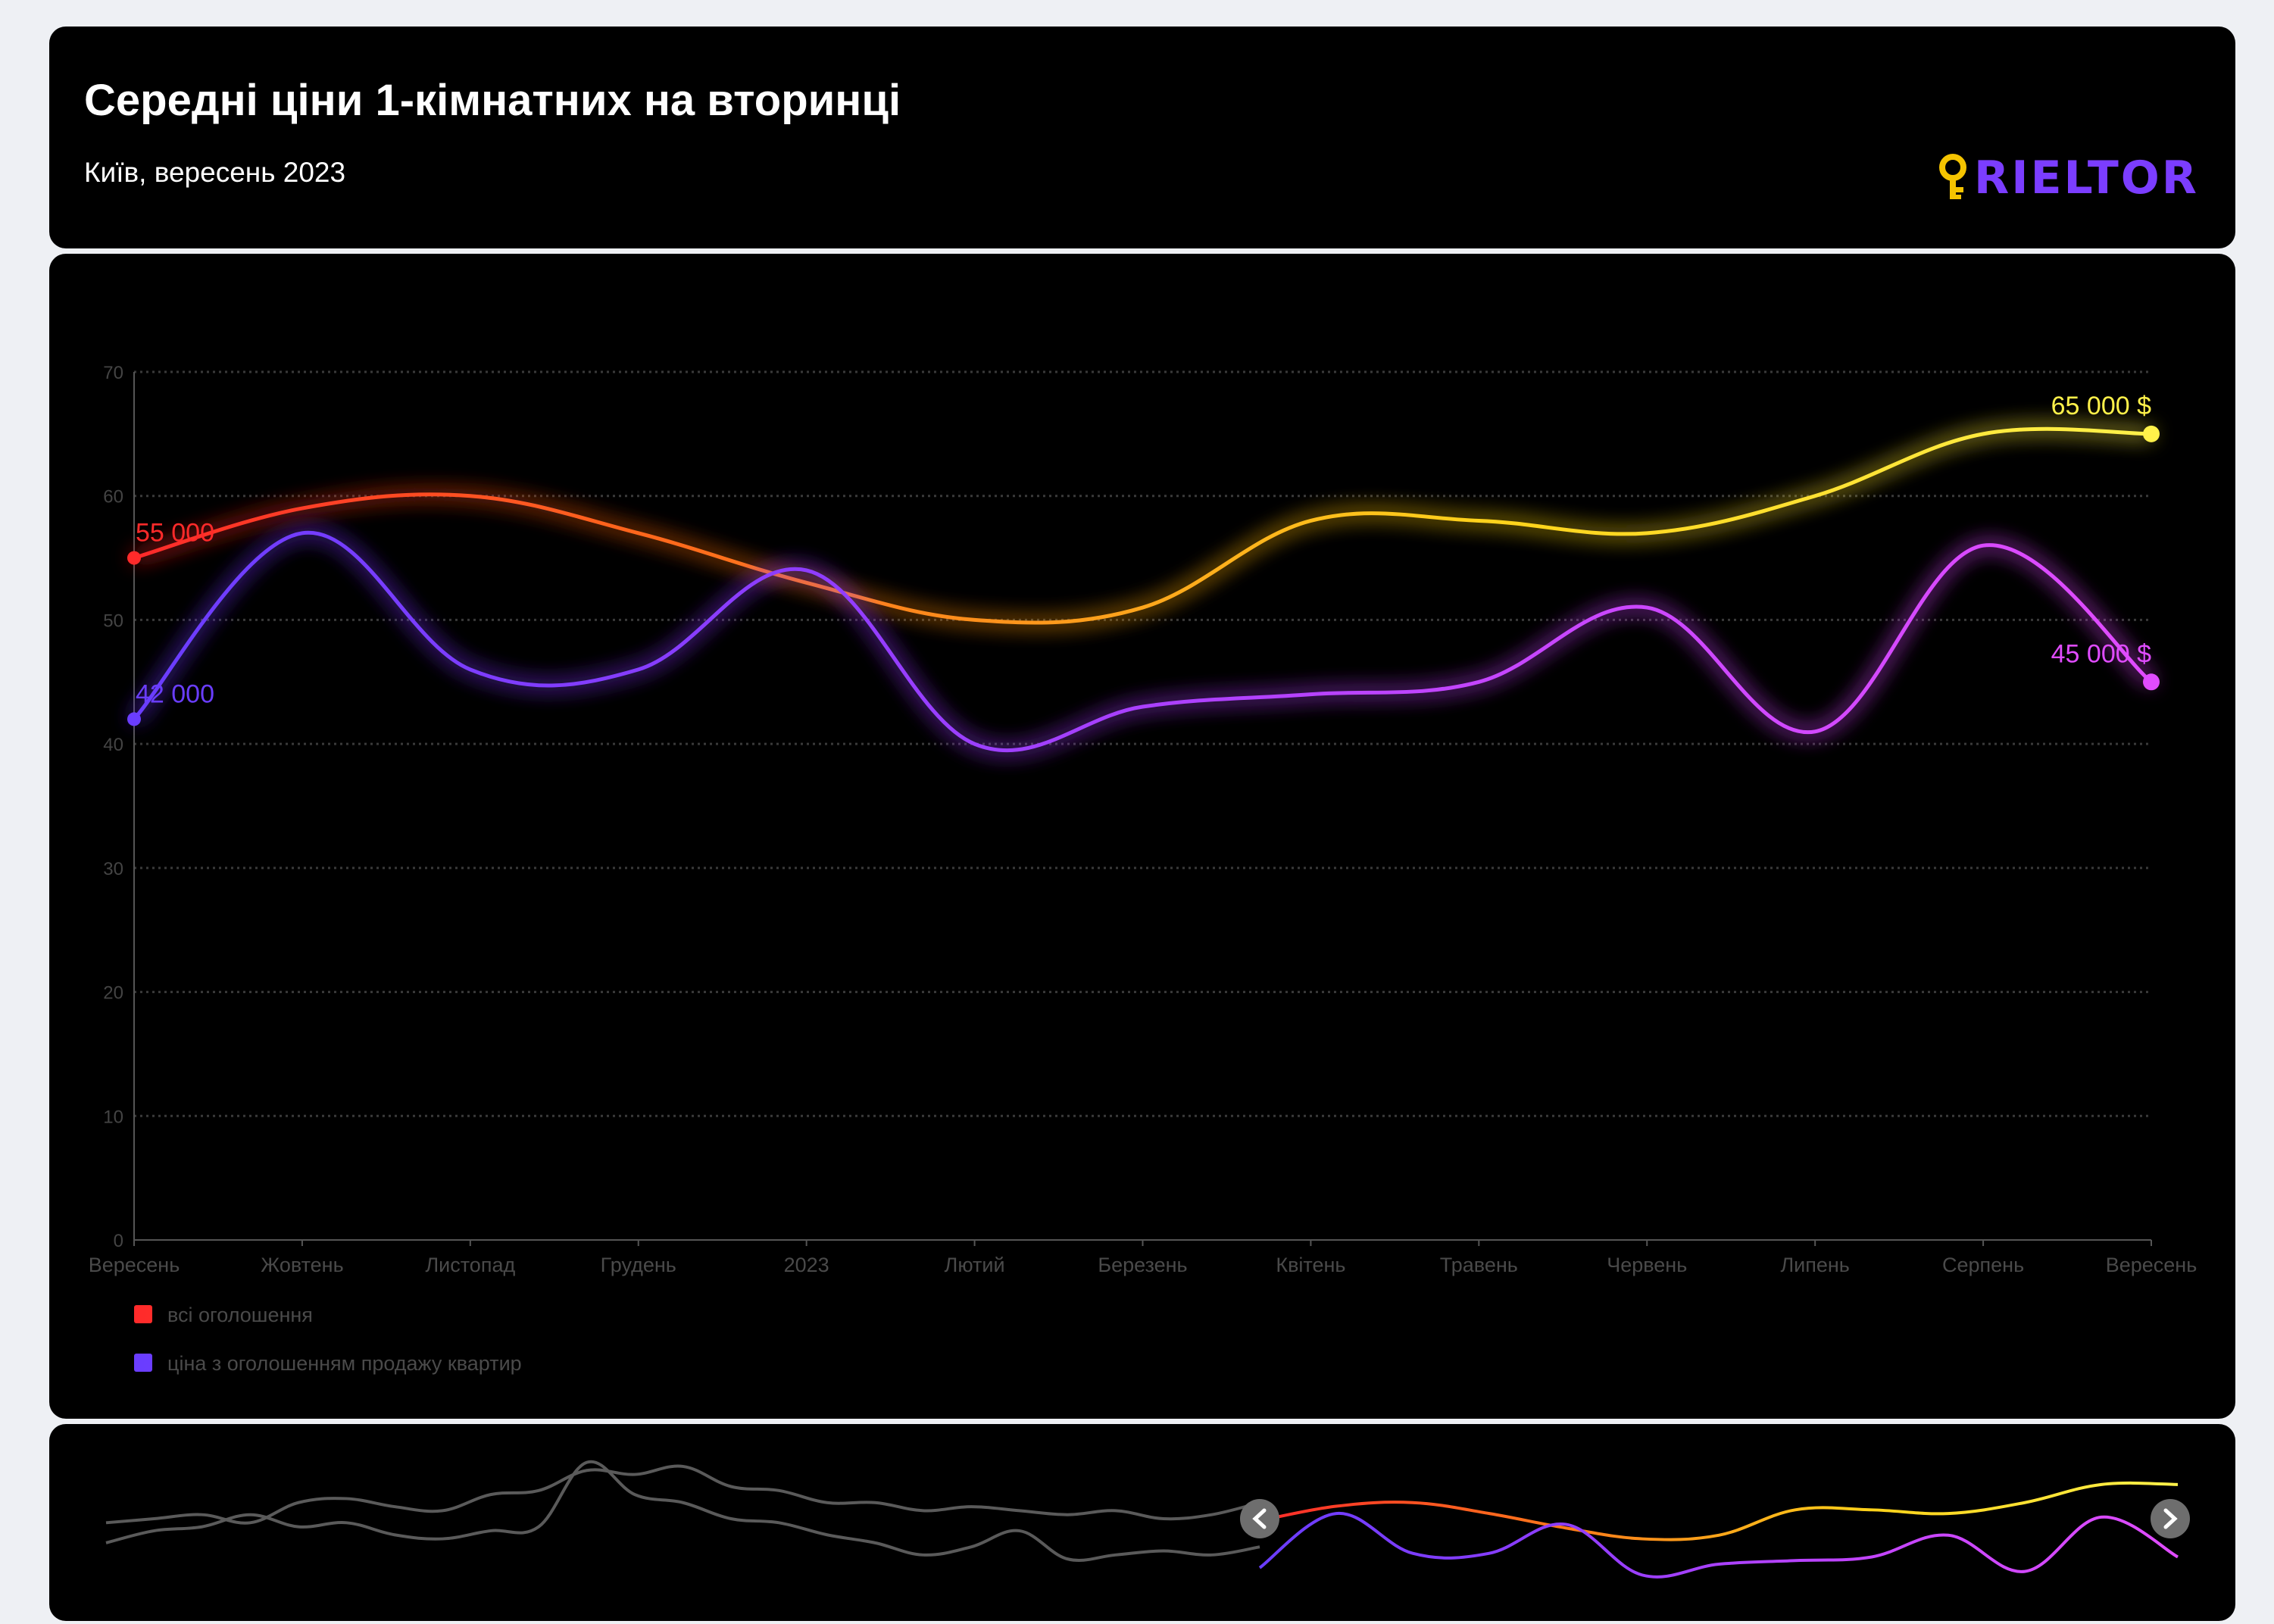  What do you see at coordinates (2087, 178) in the screenshot?
I see `logo-text: RIELTOR` at bounding box center [2087, 178].